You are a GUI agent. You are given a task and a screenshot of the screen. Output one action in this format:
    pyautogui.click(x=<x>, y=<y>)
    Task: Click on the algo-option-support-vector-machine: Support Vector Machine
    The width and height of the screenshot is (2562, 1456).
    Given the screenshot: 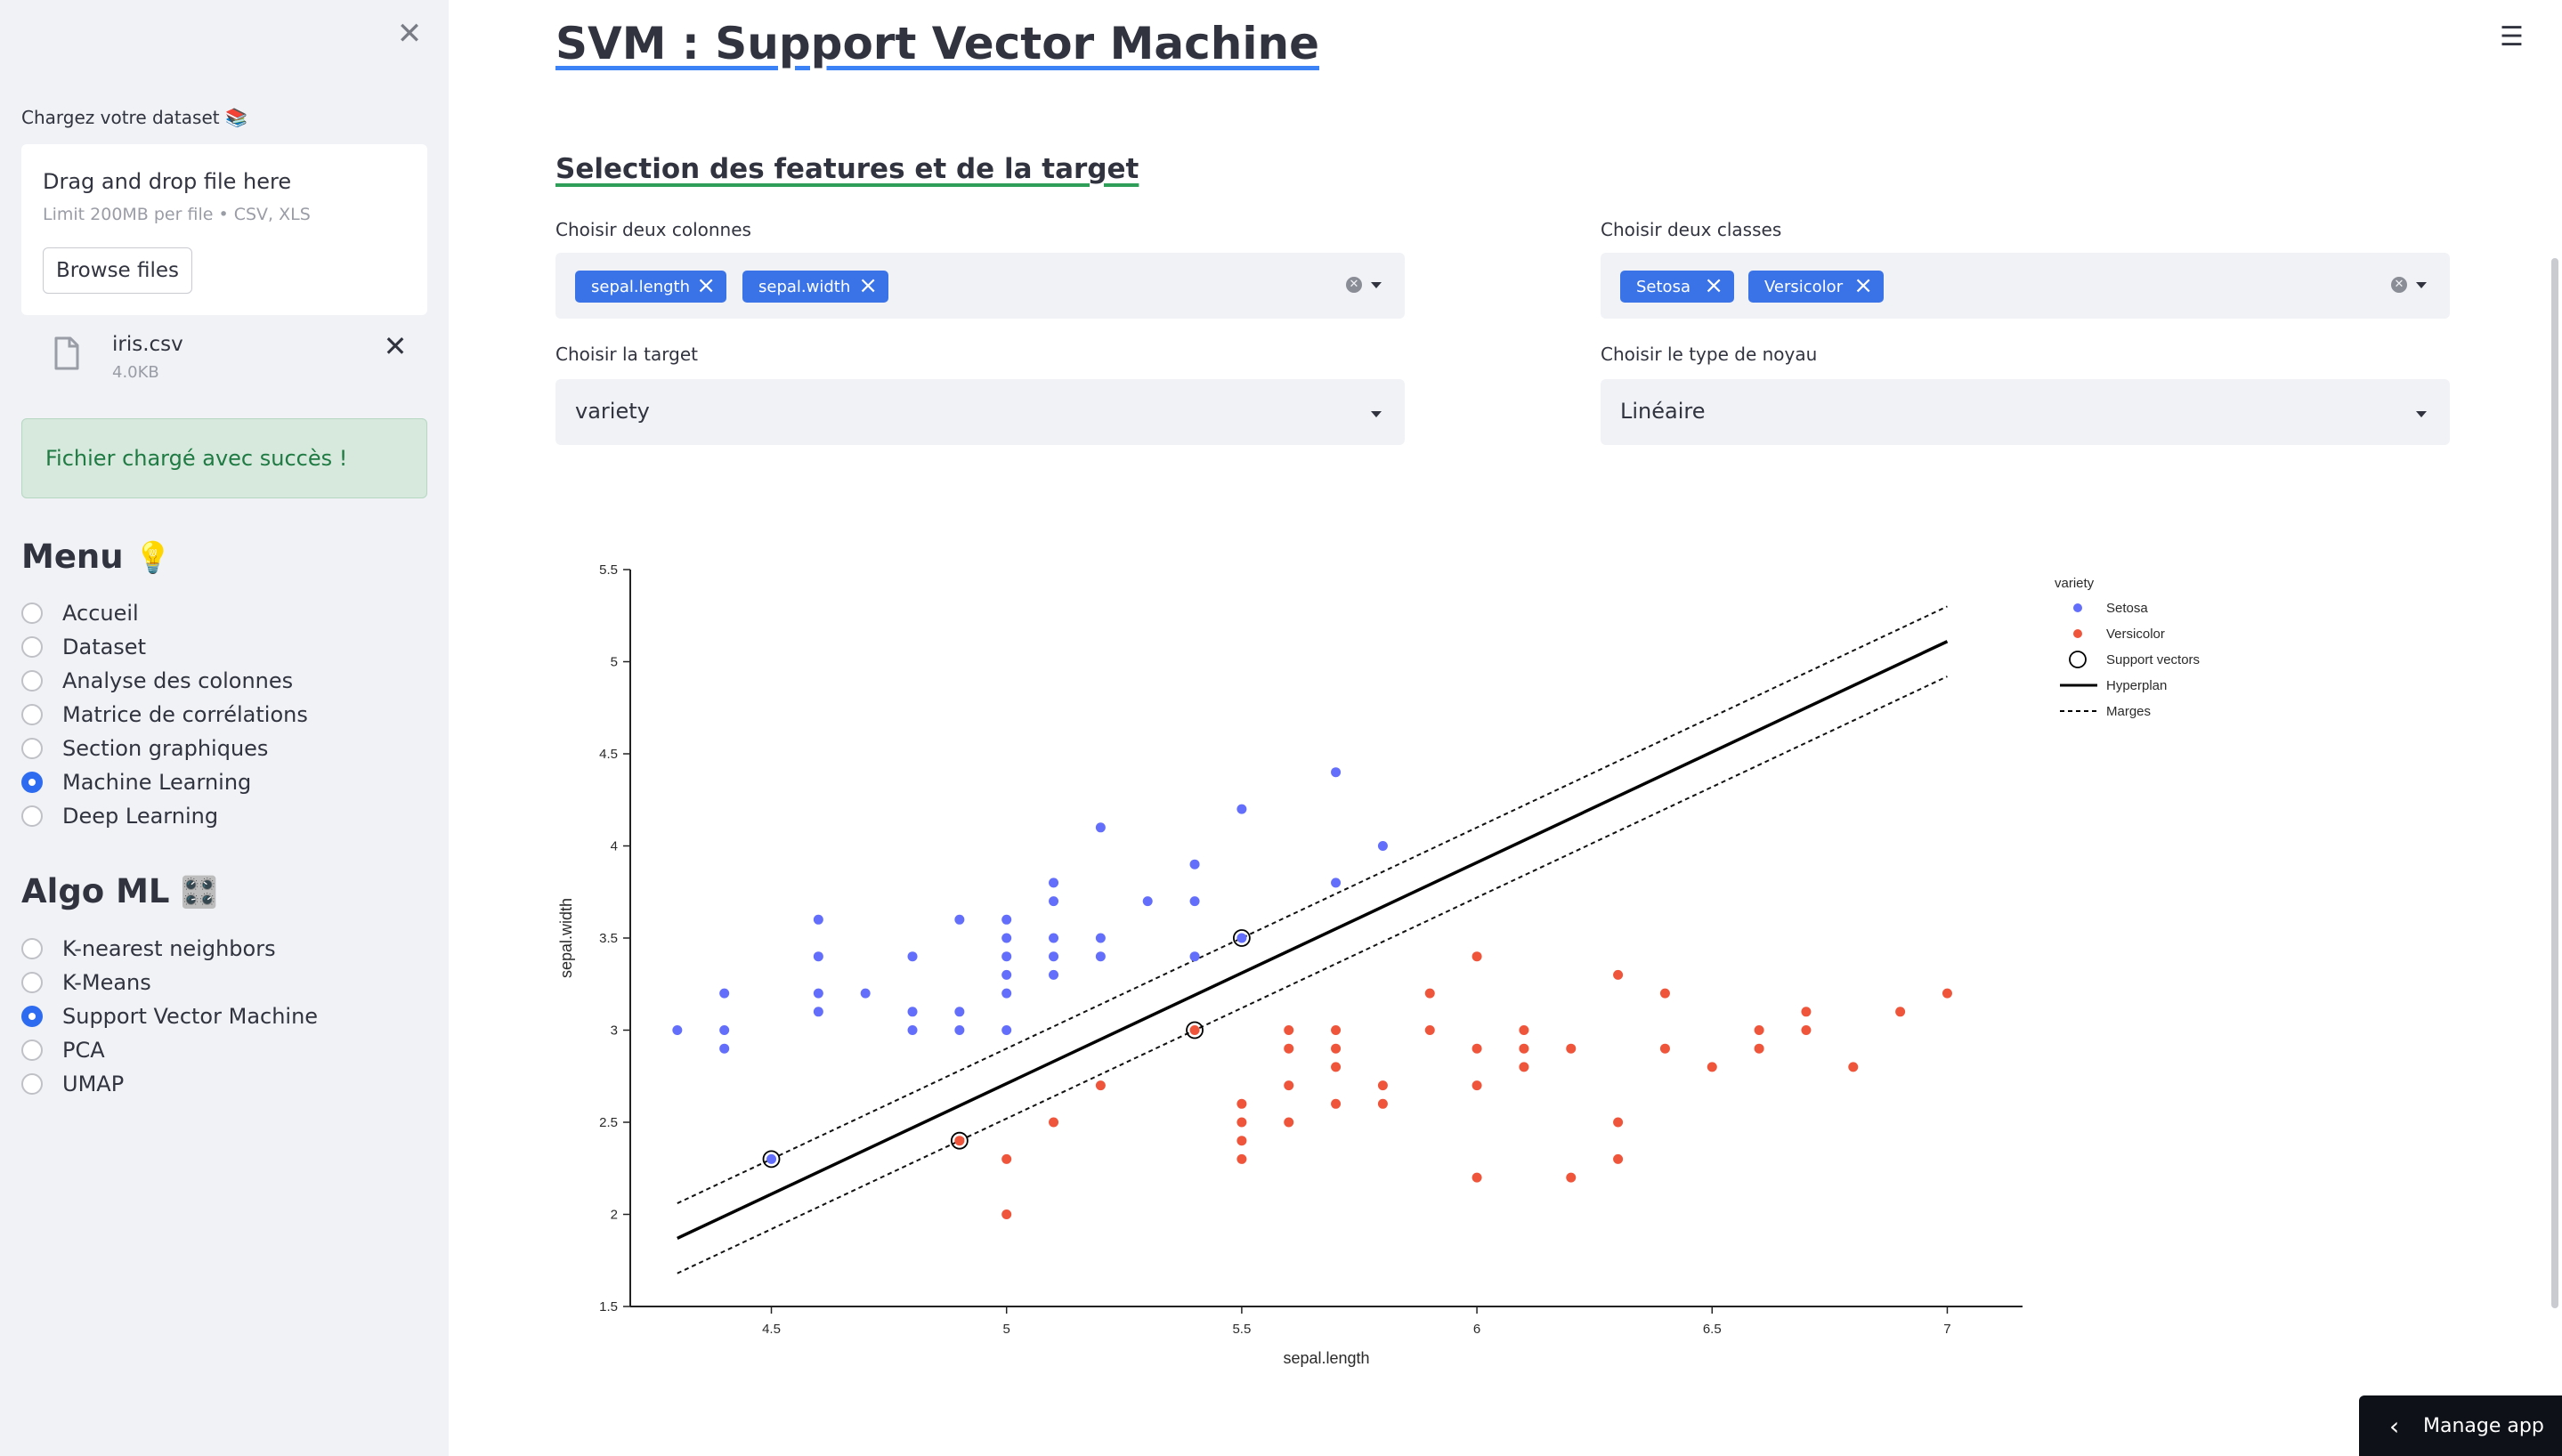 What is the action you would take?
    pyautogui.click(x=226, y=1016)
    